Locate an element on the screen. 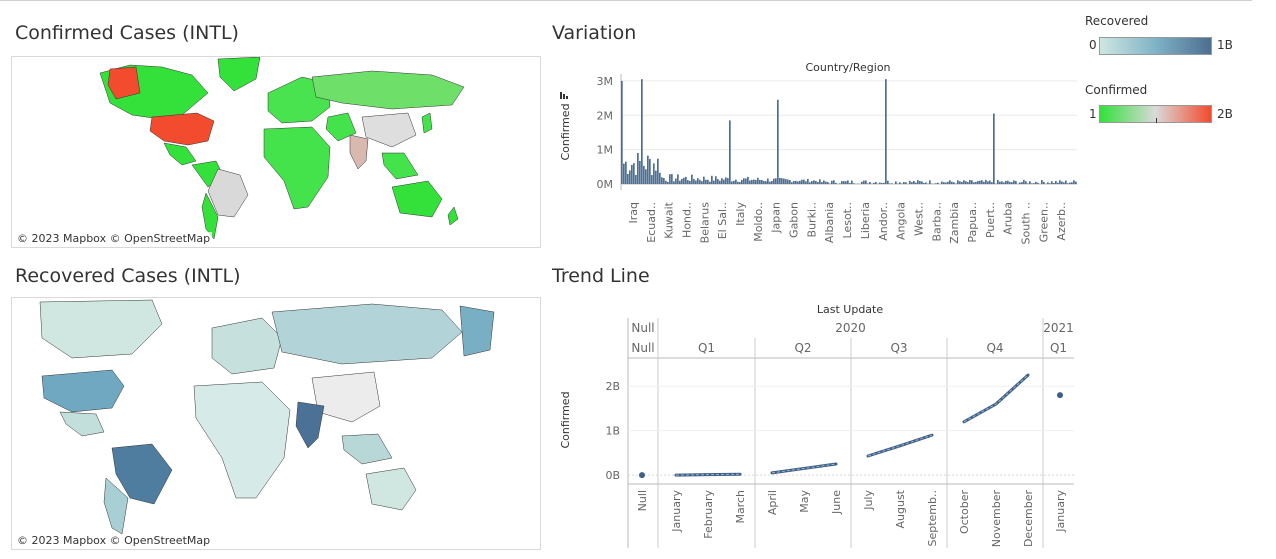 The width and height of the screenshot is (1276, 559). trend-month-label: February is located at coordinates (708, 514).